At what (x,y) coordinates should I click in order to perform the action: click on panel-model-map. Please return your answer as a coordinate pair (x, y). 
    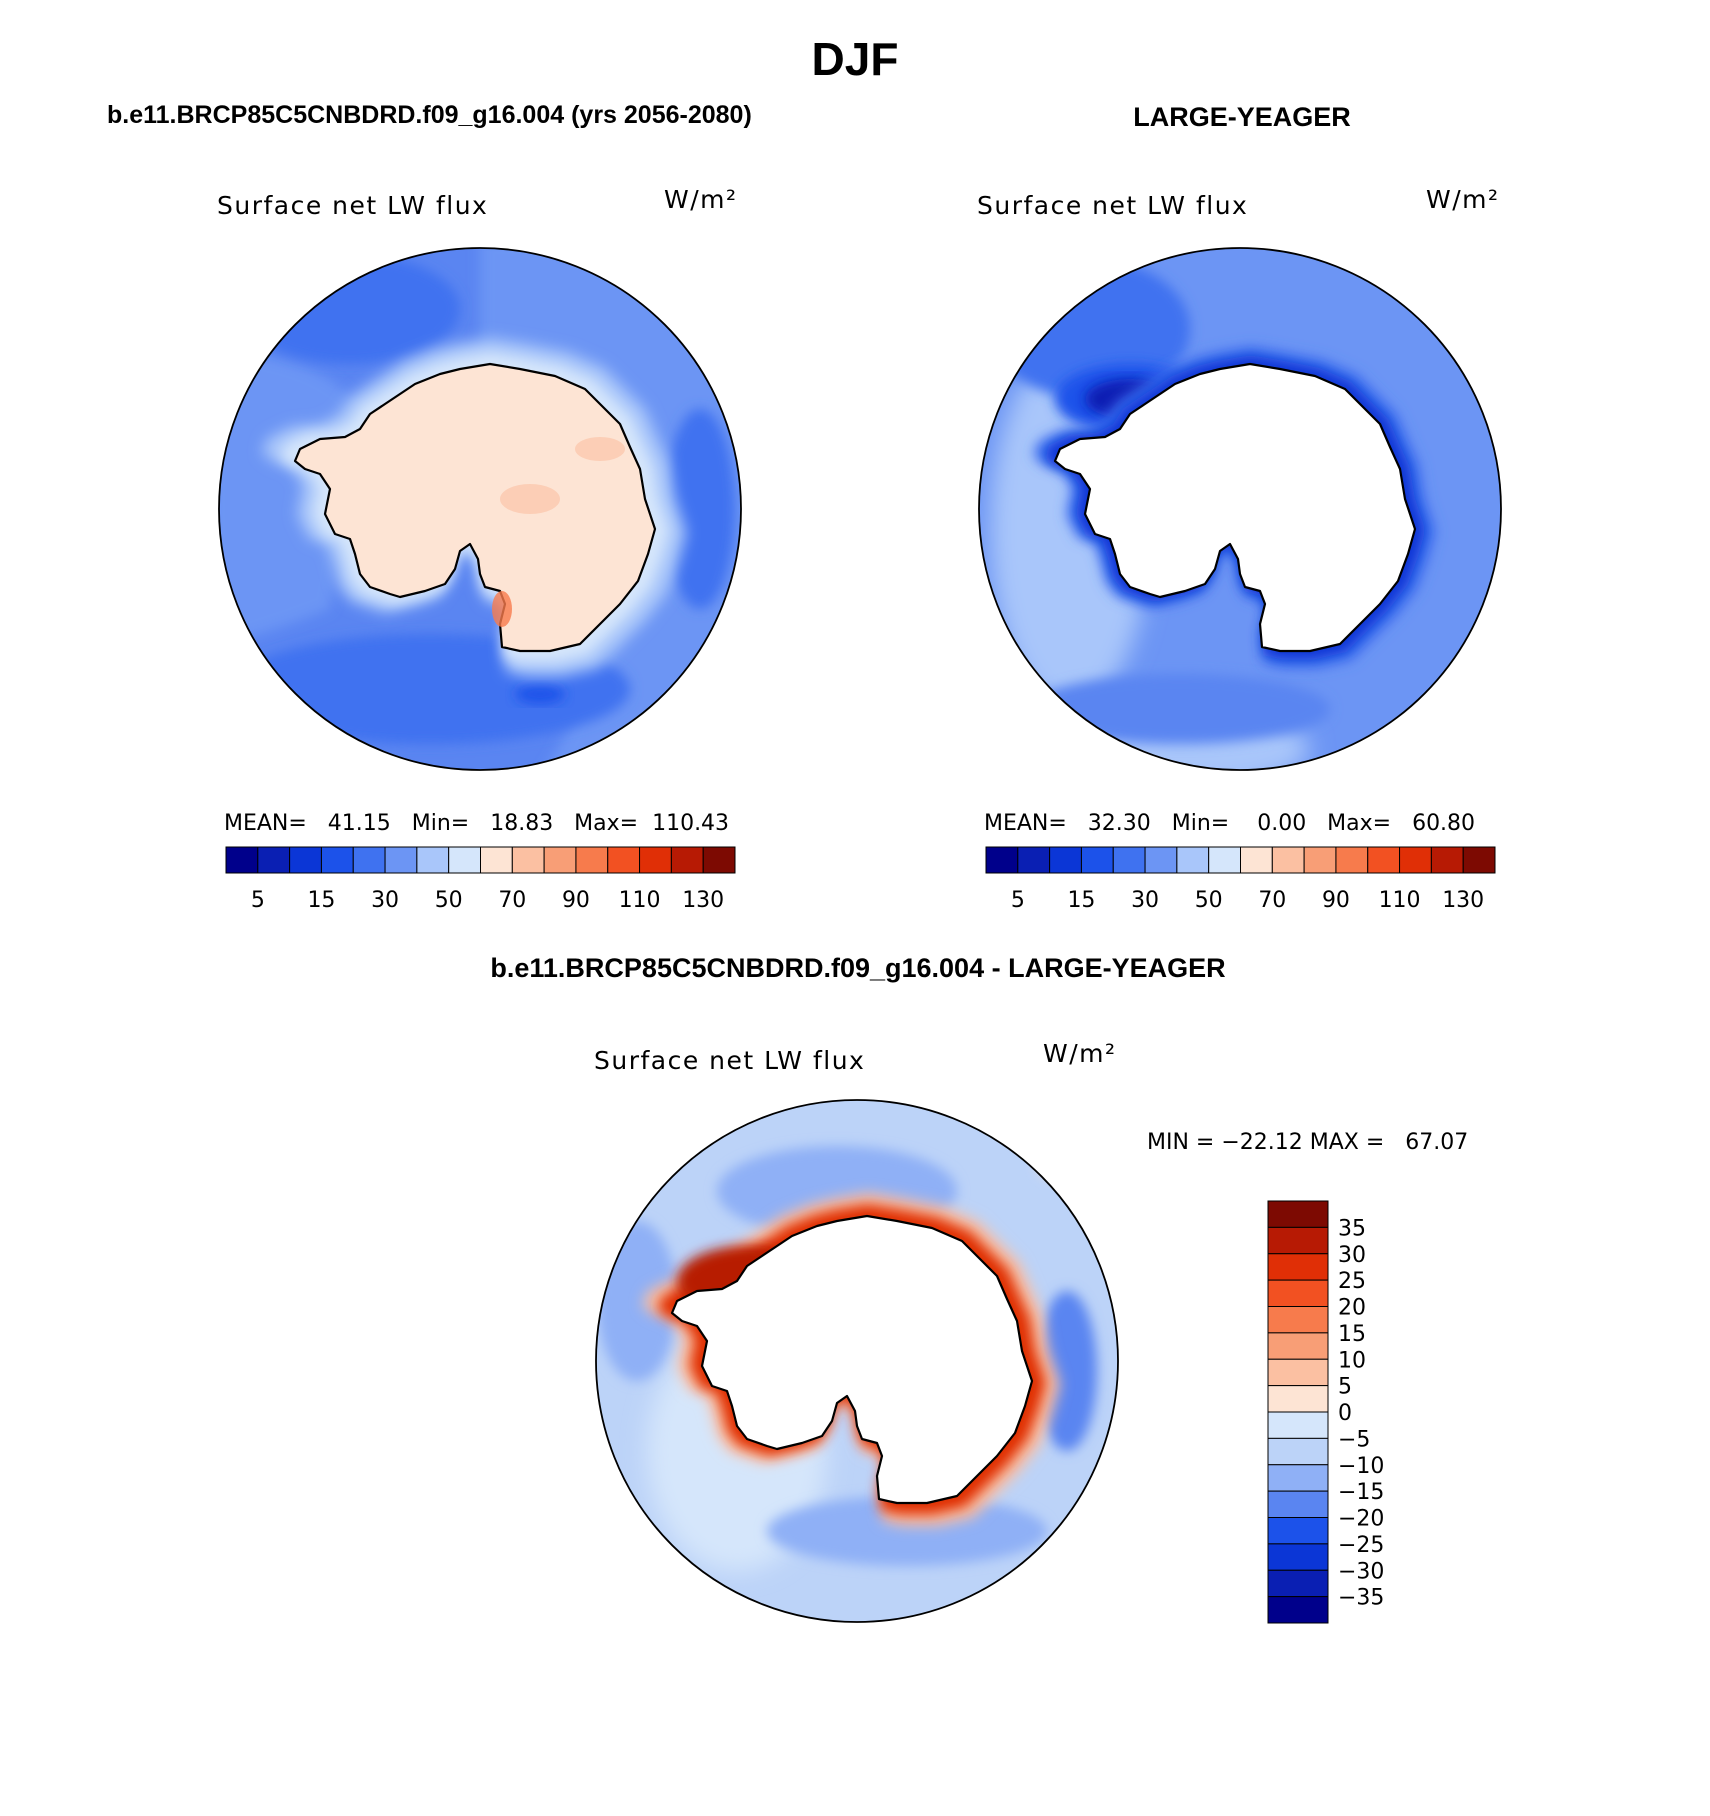
    Looking at the image, I should click on (480, 509).